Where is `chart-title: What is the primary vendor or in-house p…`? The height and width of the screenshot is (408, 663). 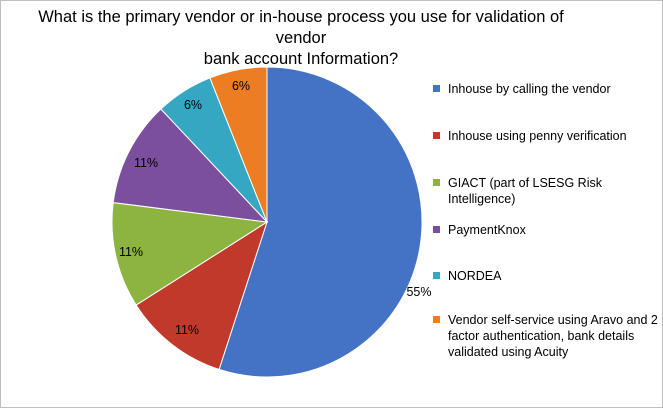 chart-title: What is the primary vendor or in-house p… is located at coordinates (301, 38).